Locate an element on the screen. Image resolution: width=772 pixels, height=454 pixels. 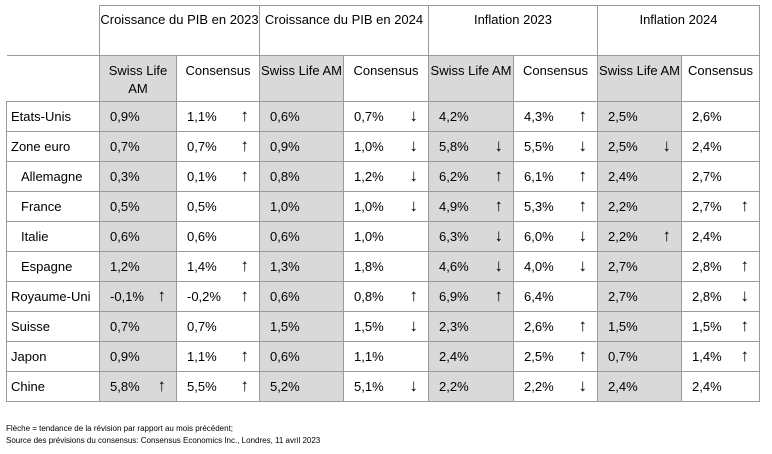
corner-cell is located at coordinates (53, 30).